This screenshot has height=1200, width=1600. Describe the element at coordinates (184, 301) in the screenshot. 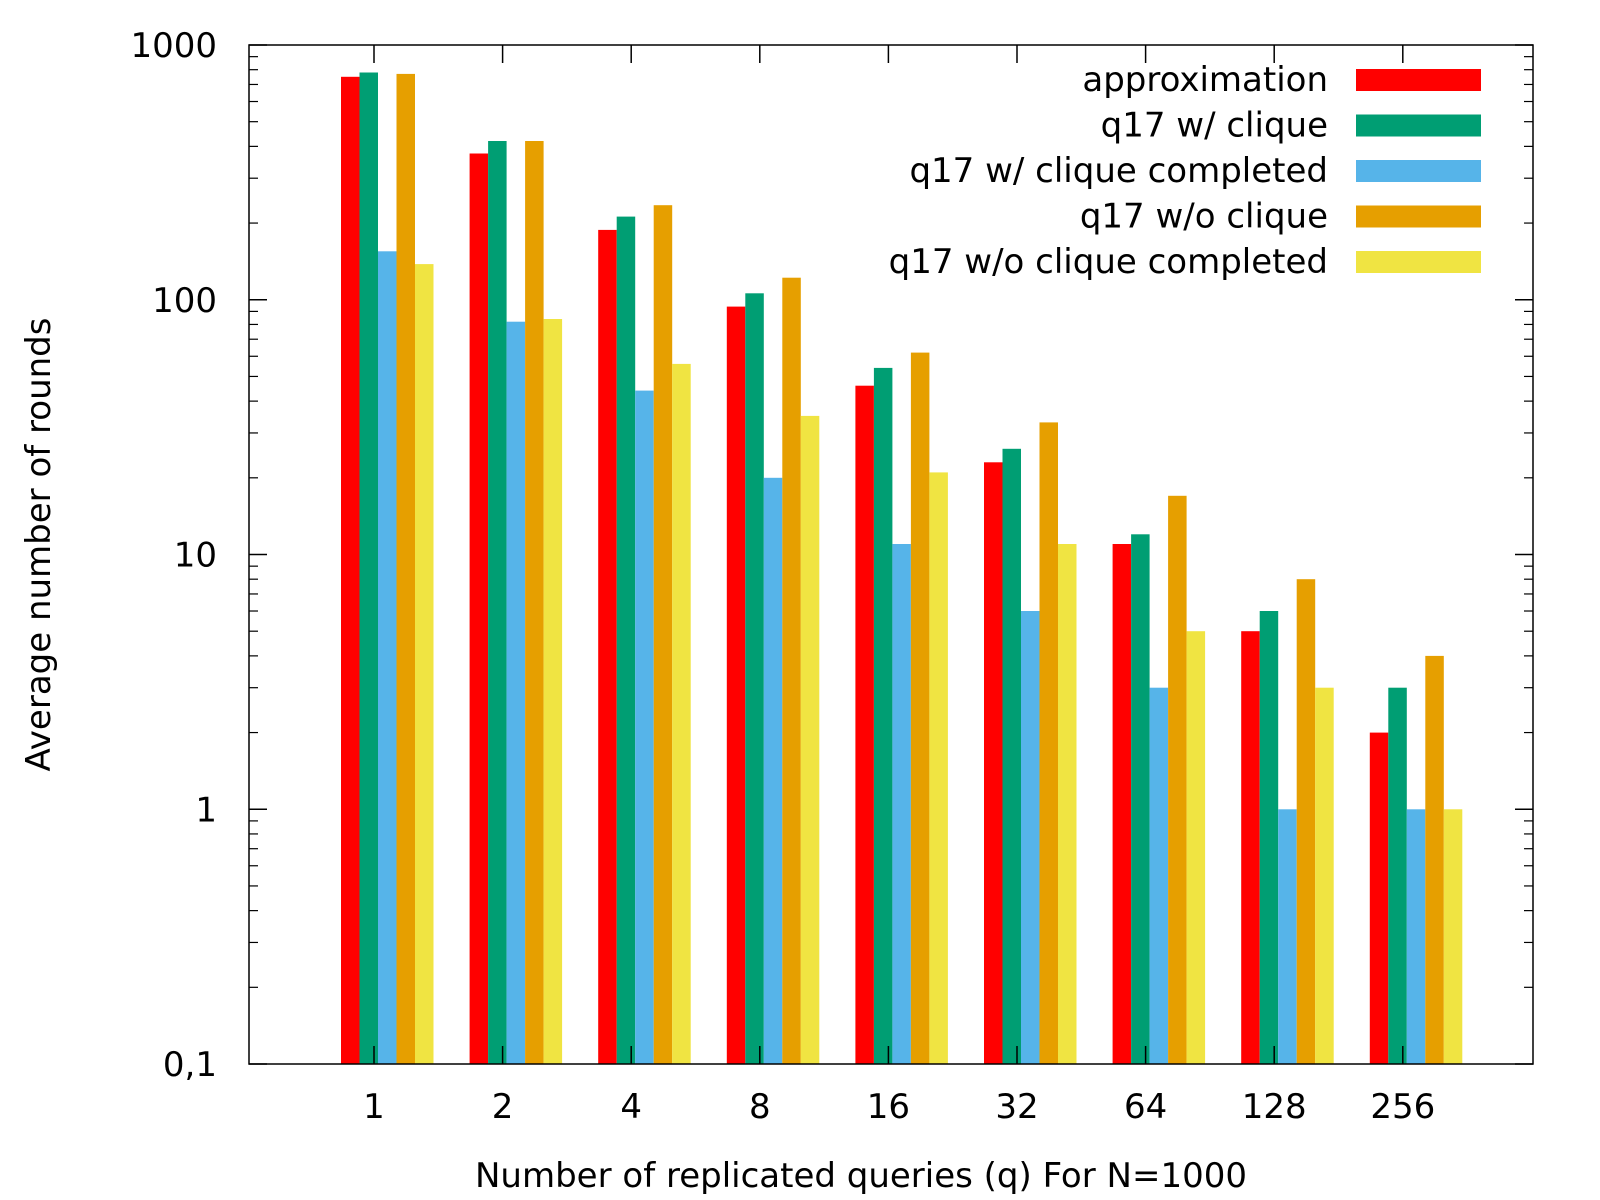

I see `y-tick-label: 100` at that location.